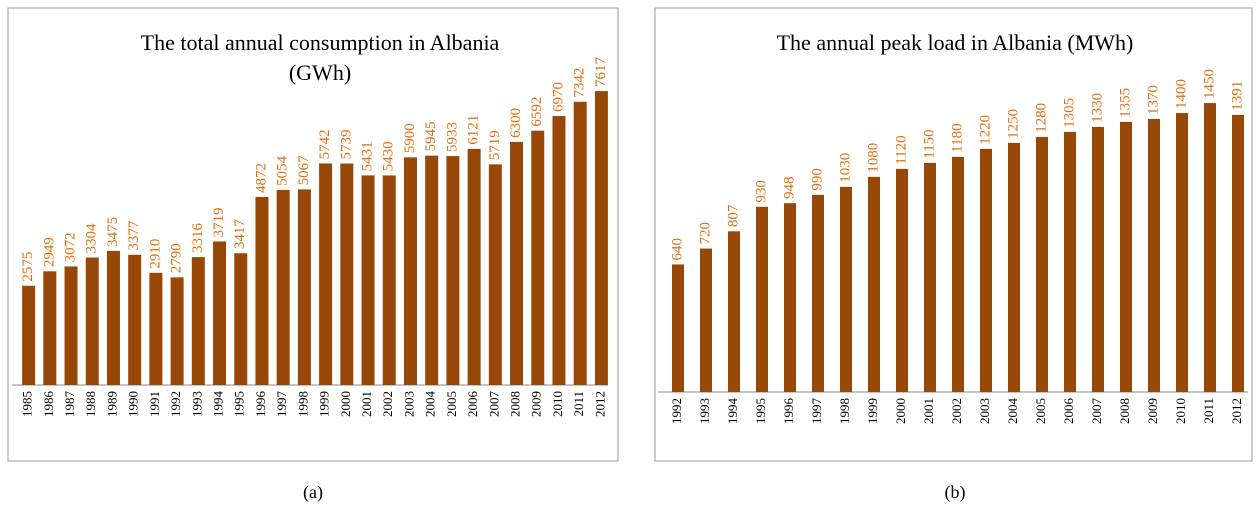  Describe the element at coordinates (929, 143) in the screenshot. I see `value-label: 1150` at that location.